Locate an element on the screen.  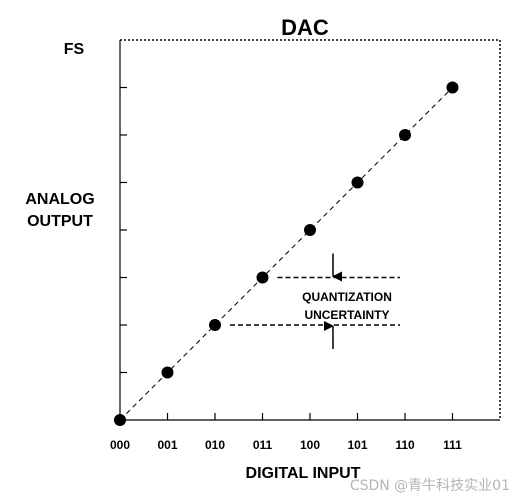
x-axis-title: DIGITAL INPUT is located at coordinates (303, 473).